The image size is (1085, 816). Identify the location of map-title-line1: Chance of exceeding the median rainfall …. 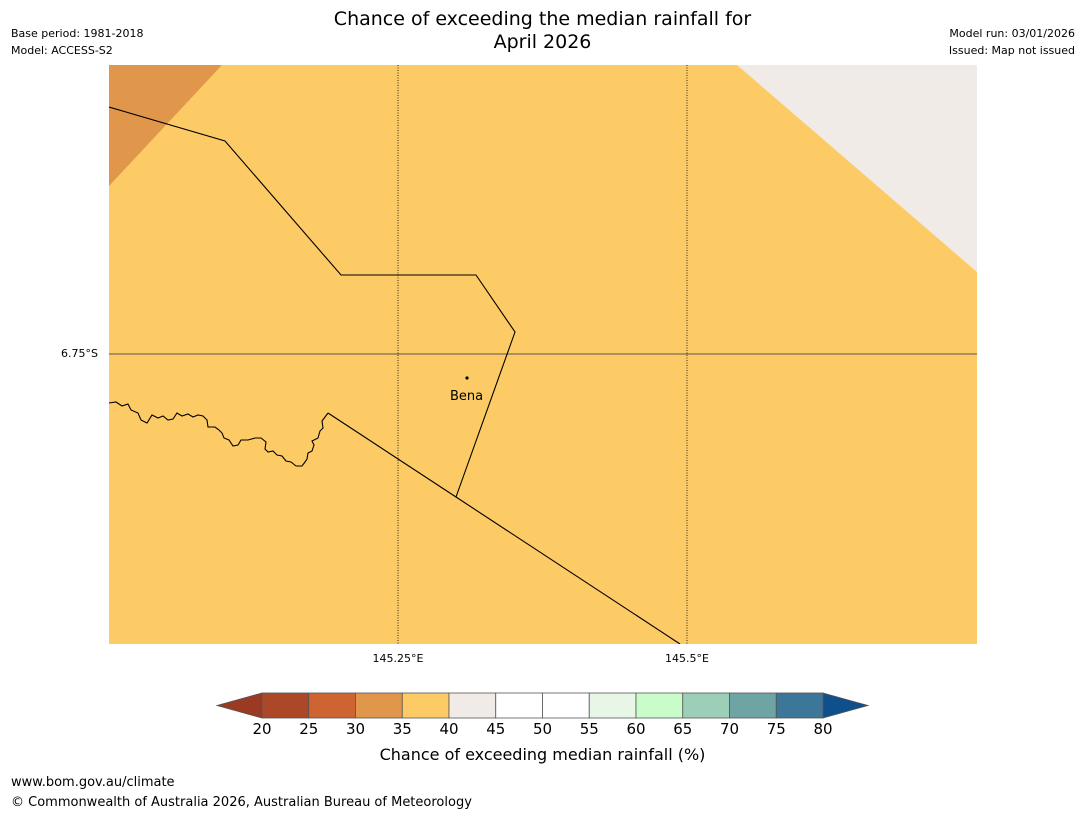
(542, 19).